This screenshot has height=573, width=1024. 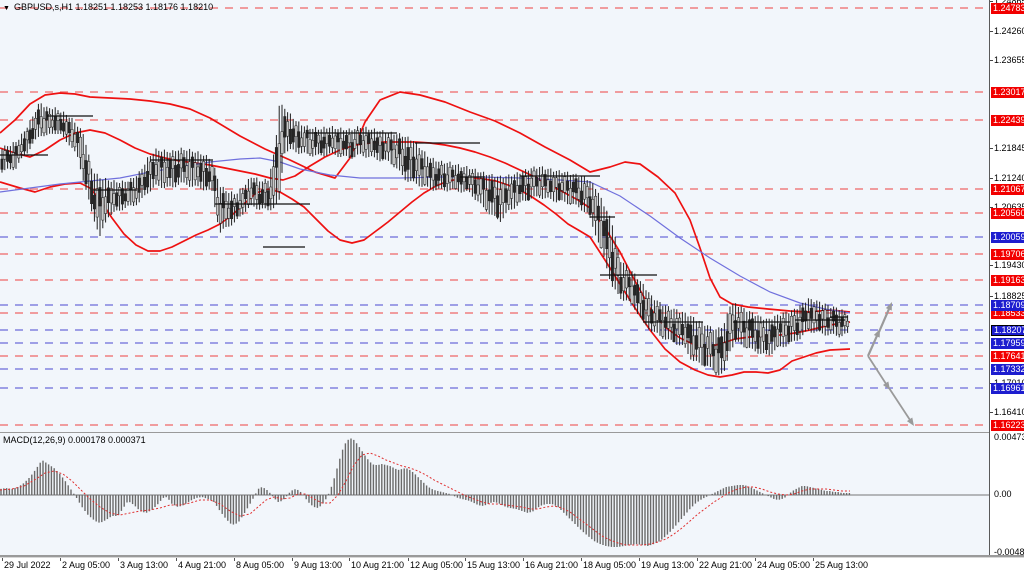 I want to click on support-price-label: 1.16961, so click(x=1007, y=388).